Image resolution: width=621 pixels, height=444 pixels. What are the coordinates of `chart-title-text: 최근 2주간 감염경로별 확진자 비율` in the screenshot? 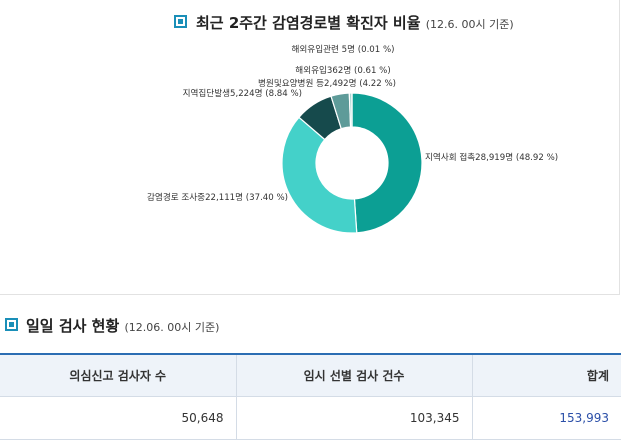 It's located at (308, 23).